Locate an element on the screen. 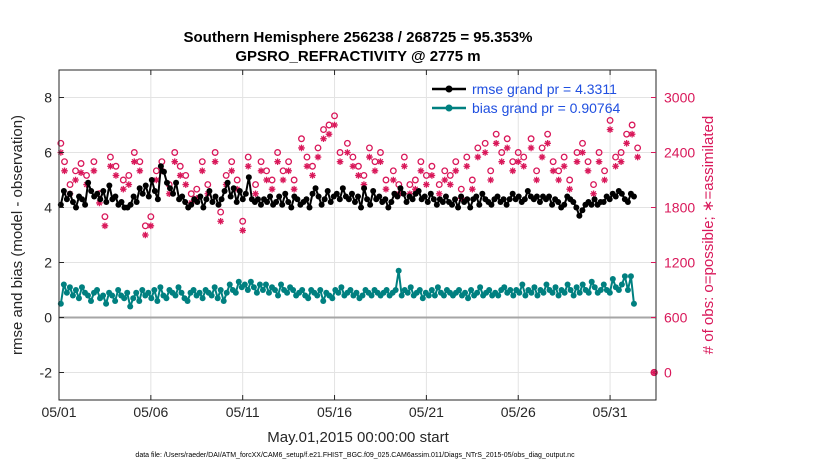 Image resolution: width=830 pixels, height=470 pixels. y-right-tick-label-0: 0 is located at coordinates (668, 373).